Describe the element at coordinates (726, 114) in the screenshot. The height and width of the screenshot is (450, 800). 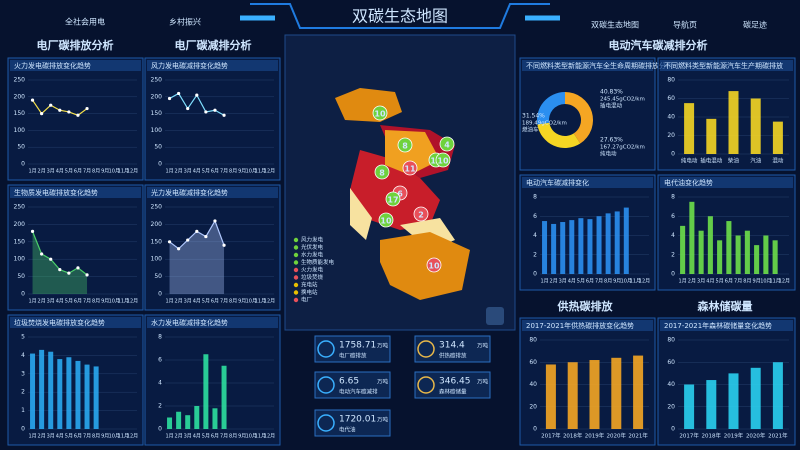
I see `chart: 不同燃料类型新能源汽车生产期碳排放 0 20 40 60 80 纯电动 插电混动 柴油 汽油 混动` at that location.